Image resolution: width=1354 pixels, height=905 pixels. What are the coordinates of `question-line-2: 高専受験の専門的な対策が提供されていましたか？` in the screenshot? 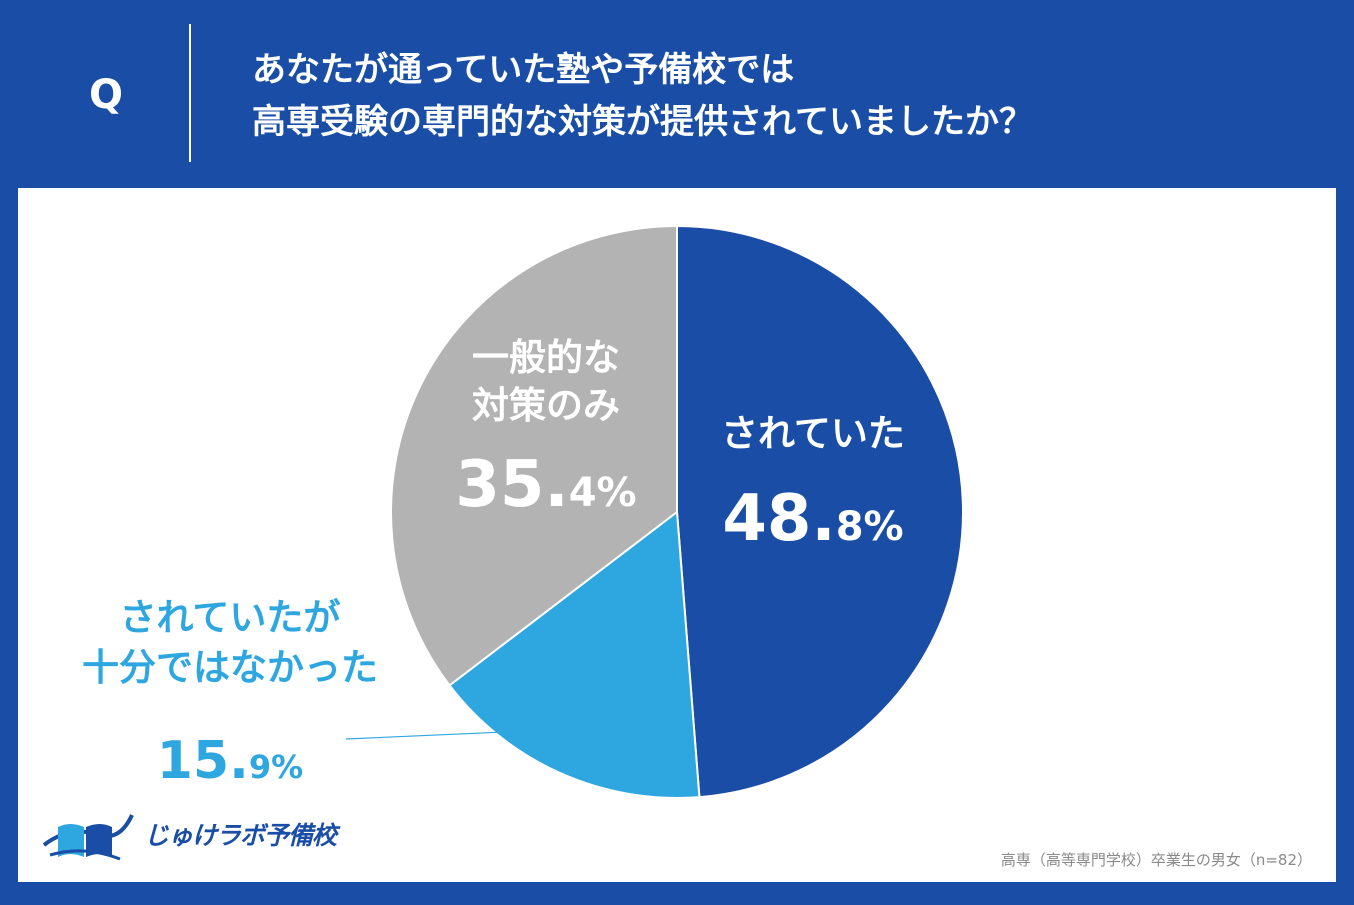 It's located at (642, 122).